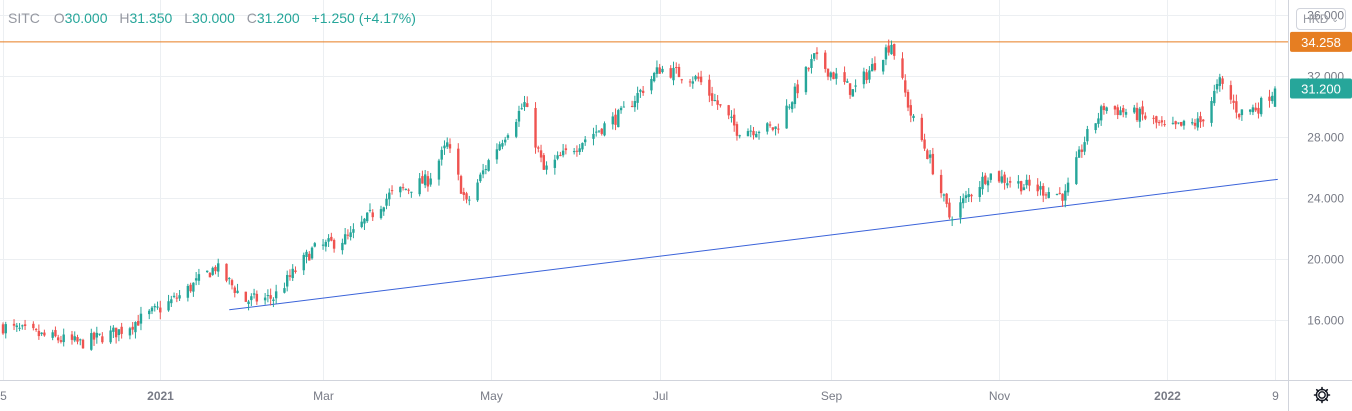 Image resolution: width=1352 pixels, height=411 pixels. Describe the element at coordinates (124, 18) in the screenshot. I see `high-label: H` at that location.